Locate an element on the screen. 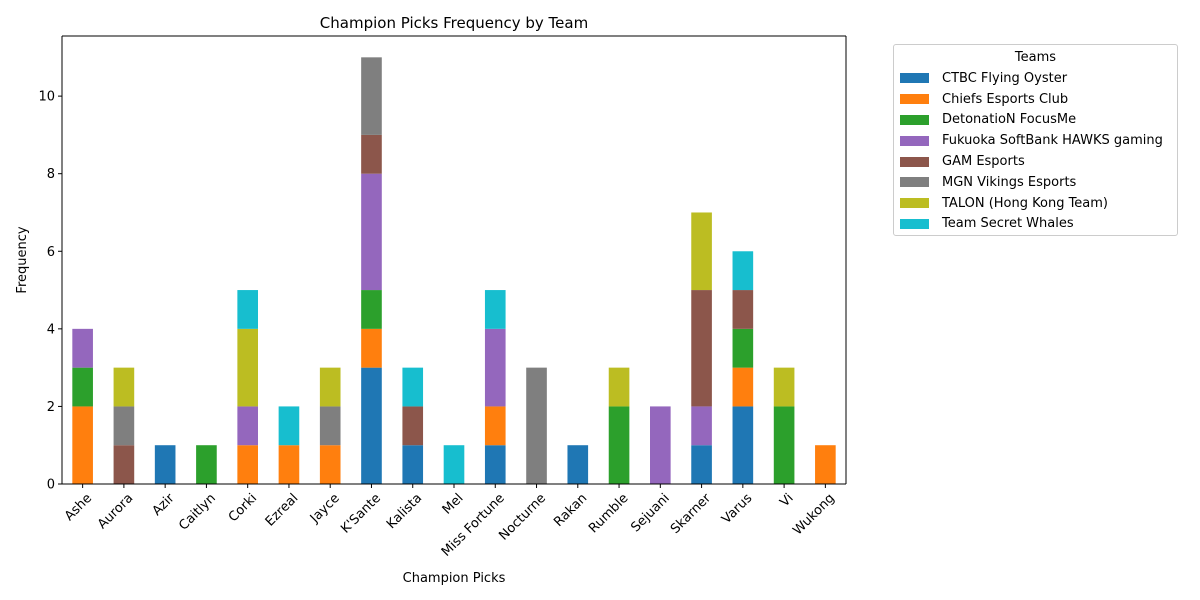  y-tick-label: 8 is located at coordinates (51, 174).